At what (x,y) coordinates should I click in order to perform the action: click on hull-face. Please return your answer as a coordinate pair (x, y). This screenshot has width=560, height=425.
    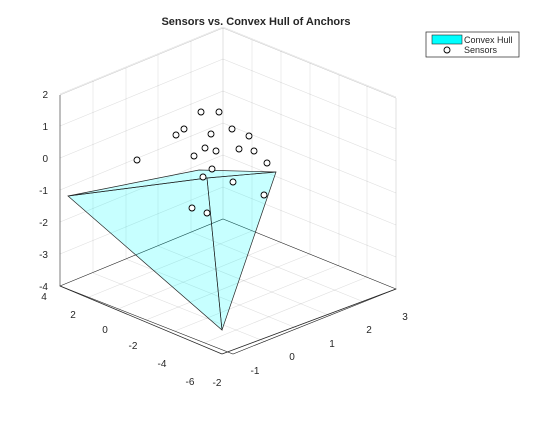
    Looking at the image, I should click on (172, 183).